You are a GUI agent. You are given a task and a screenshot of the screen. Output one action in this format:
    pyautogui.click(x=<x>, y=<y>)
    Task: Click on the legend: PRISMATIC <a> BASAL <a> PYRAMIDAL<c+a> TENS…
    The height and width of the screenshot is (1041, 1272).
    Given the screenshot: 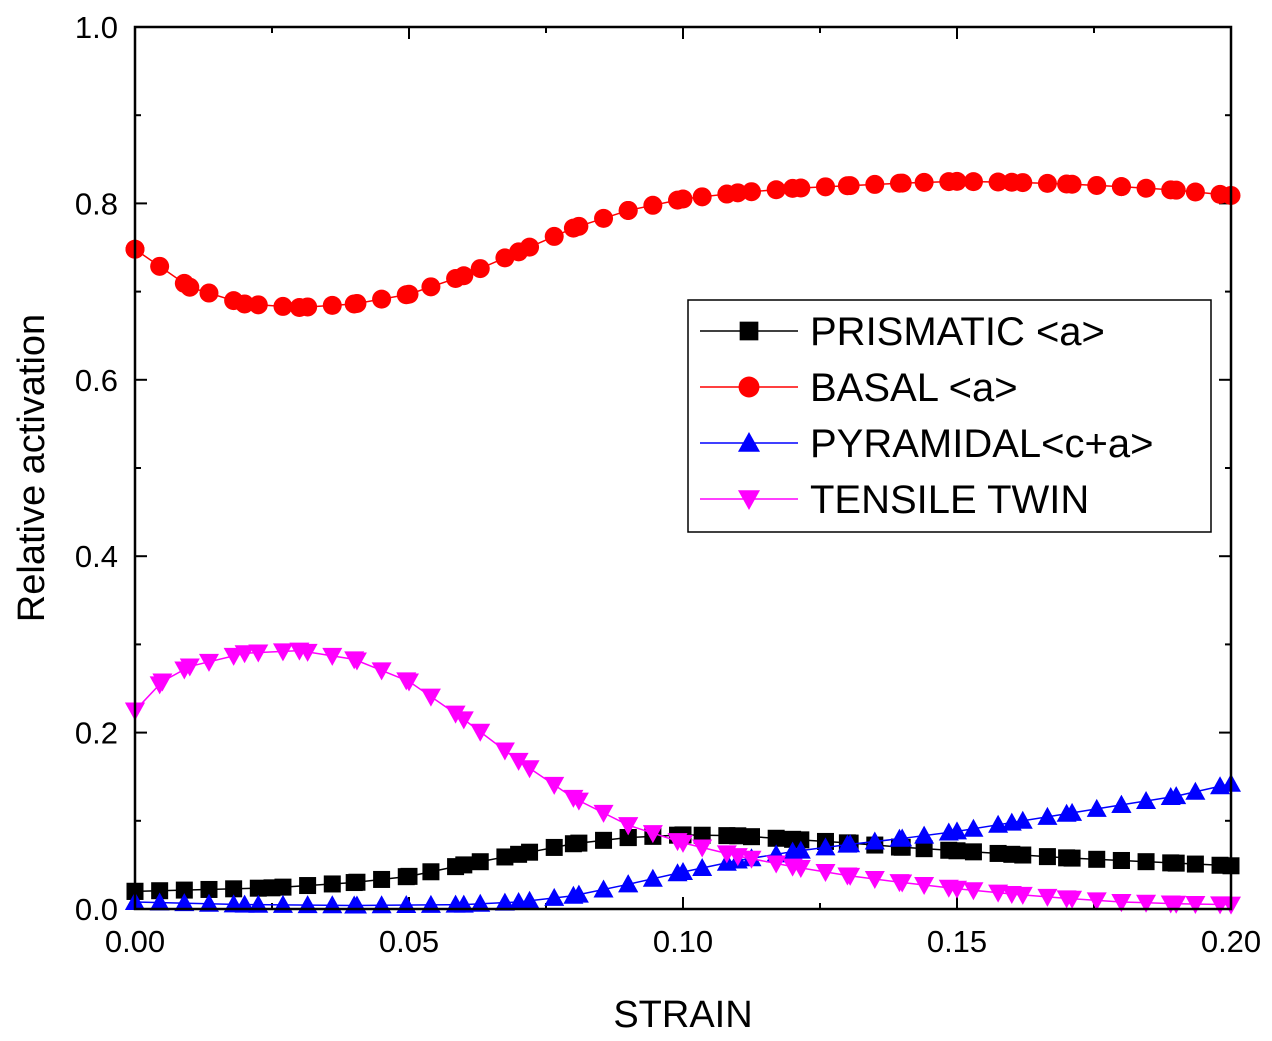 What is the action you would take?
    pyautogui.click(x=949, y=416)
    